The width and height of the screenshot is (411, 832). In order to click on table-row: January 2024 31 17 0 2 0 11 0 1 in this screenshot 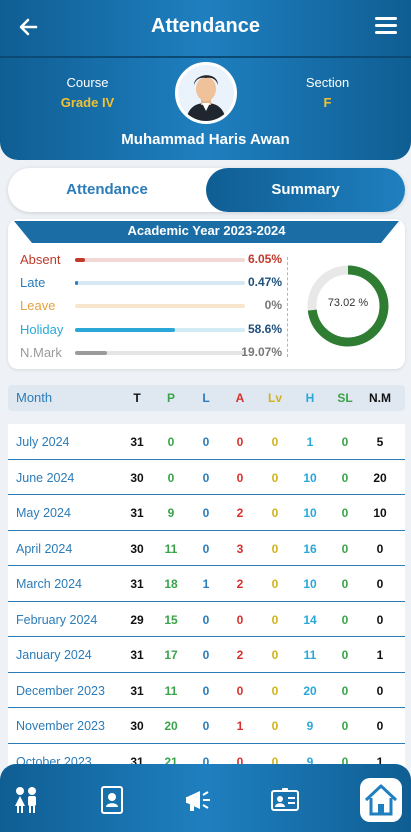, I will do `click(206, 655)`.